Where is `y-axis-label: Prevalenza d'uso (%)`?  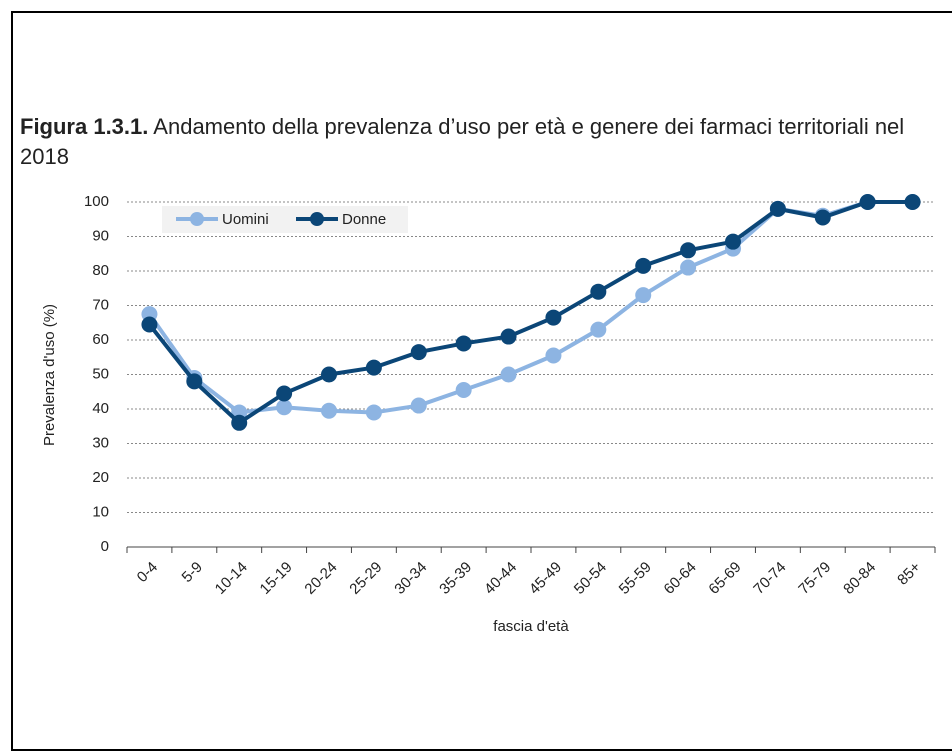
y-axis-label: Prevalenza d'uso (%) is located at coordinates (49, 375).